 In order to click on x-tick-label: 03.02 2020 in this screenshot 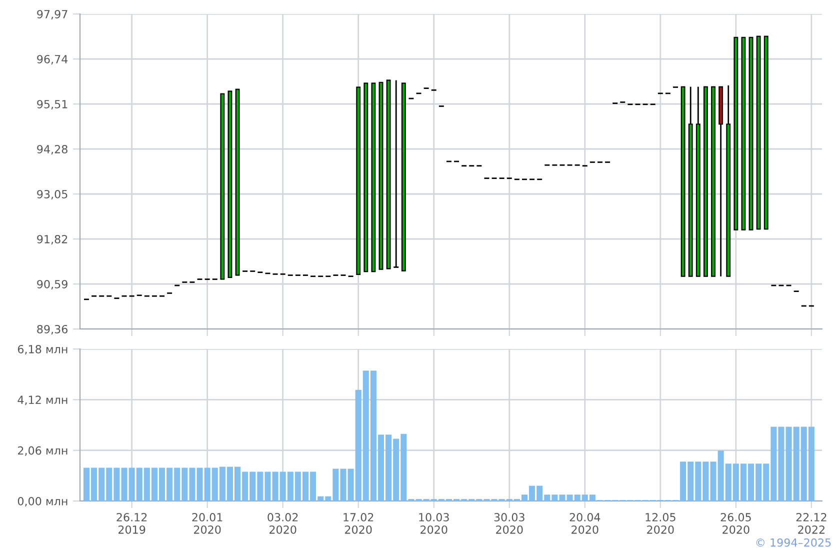, I will do `click(283, 523)`.